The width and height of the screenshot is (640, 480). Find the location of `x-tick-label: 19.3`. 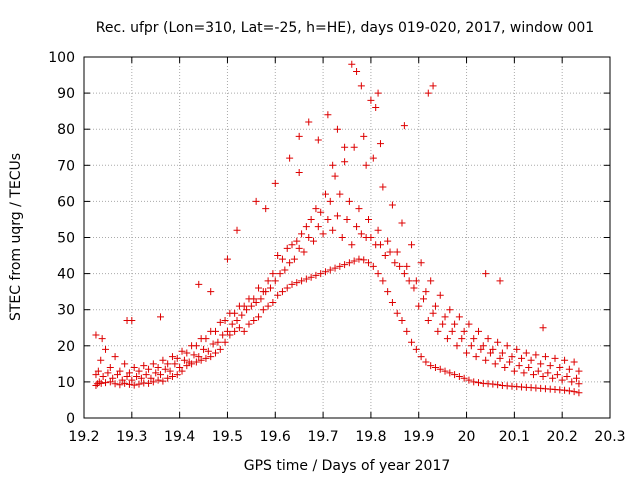

x-tick-label: 19.3 is located at coordinates (131, 437).